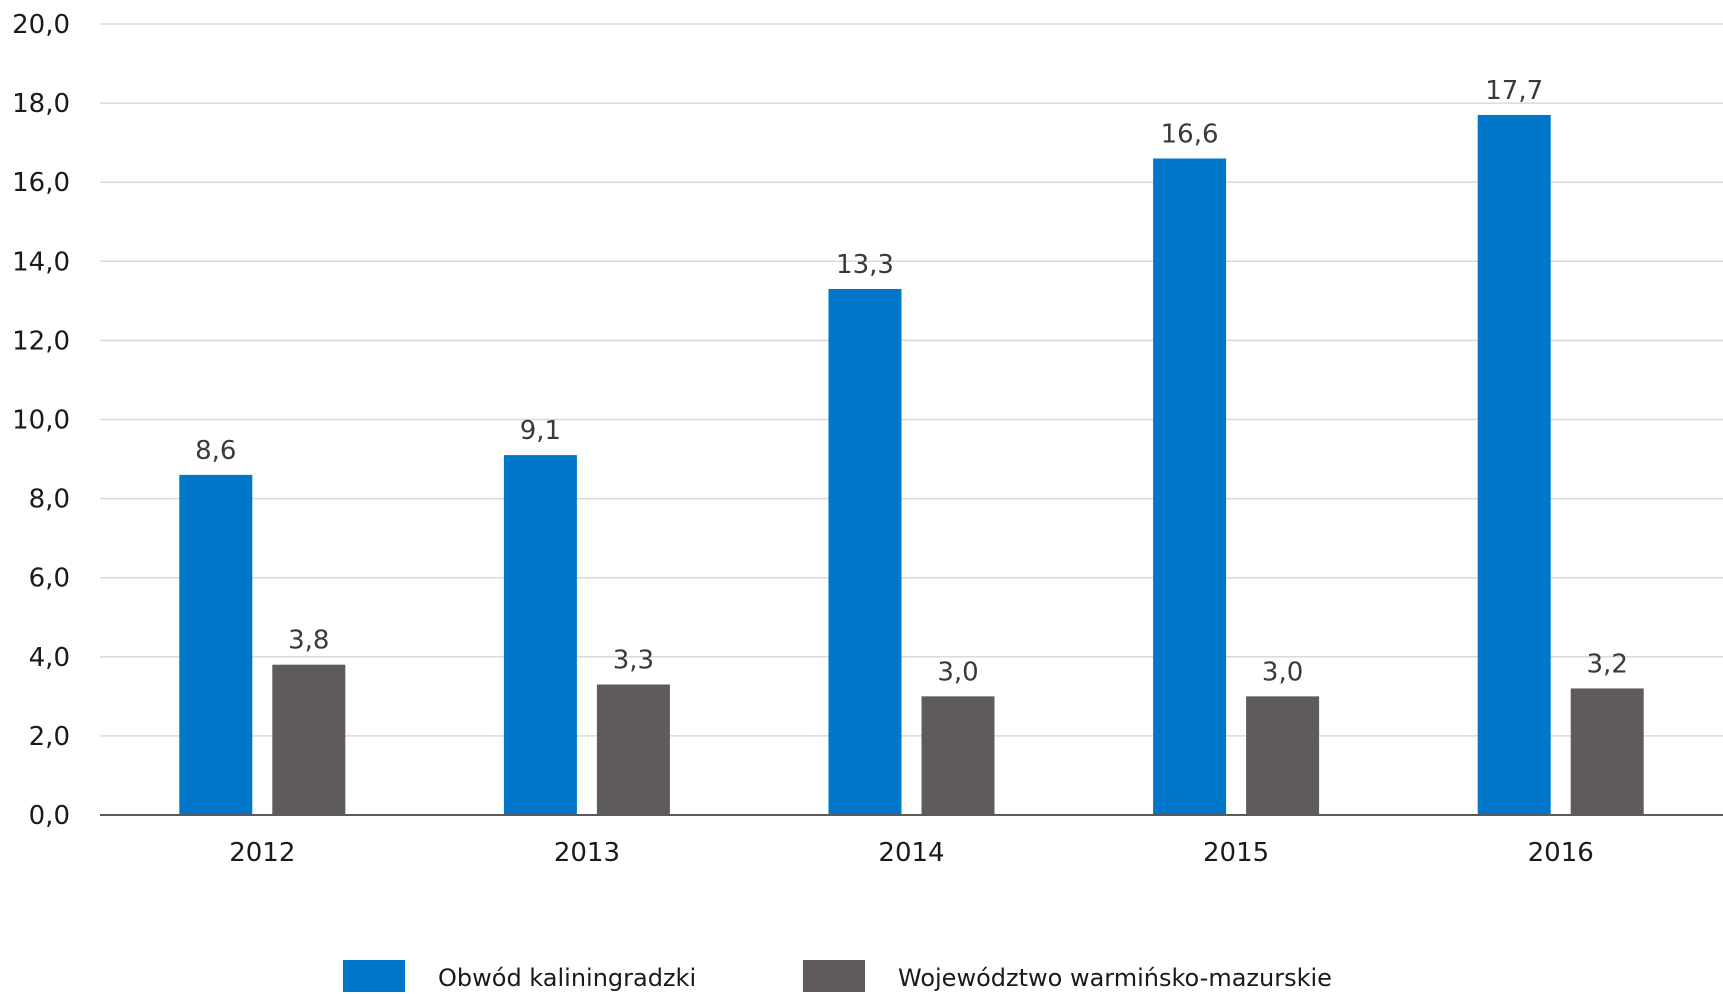 The width and height of the screenshot is (1723, 994). Describe the element at coordinates (911, 853) in the screenshot. I see `x-tick-label: 2014` at that location.